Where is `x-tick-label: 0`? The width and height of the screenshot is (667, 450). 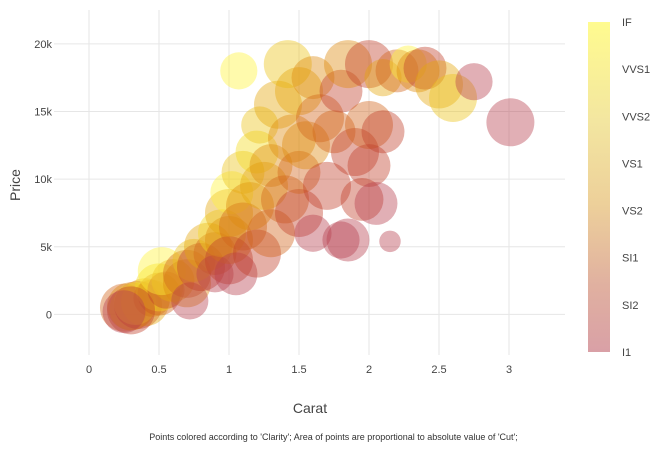
x-tick-label: 0 is located at coordinates (89, 370).